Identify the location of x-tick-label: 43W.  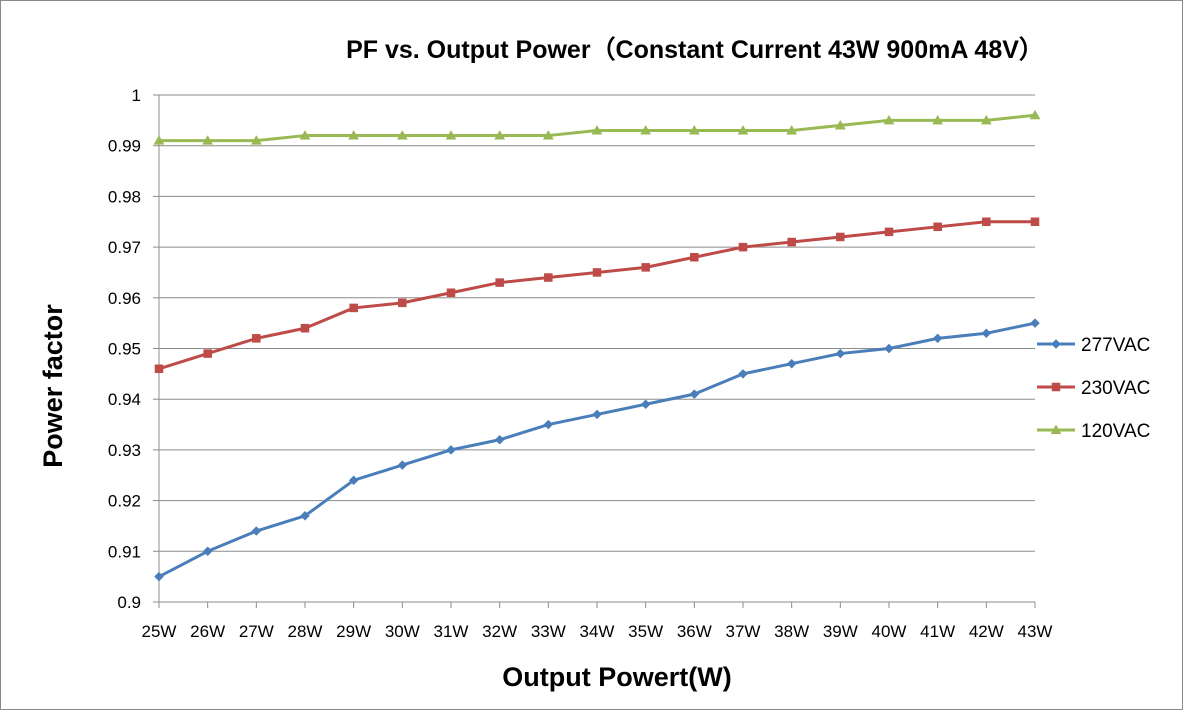
(1035, 631).